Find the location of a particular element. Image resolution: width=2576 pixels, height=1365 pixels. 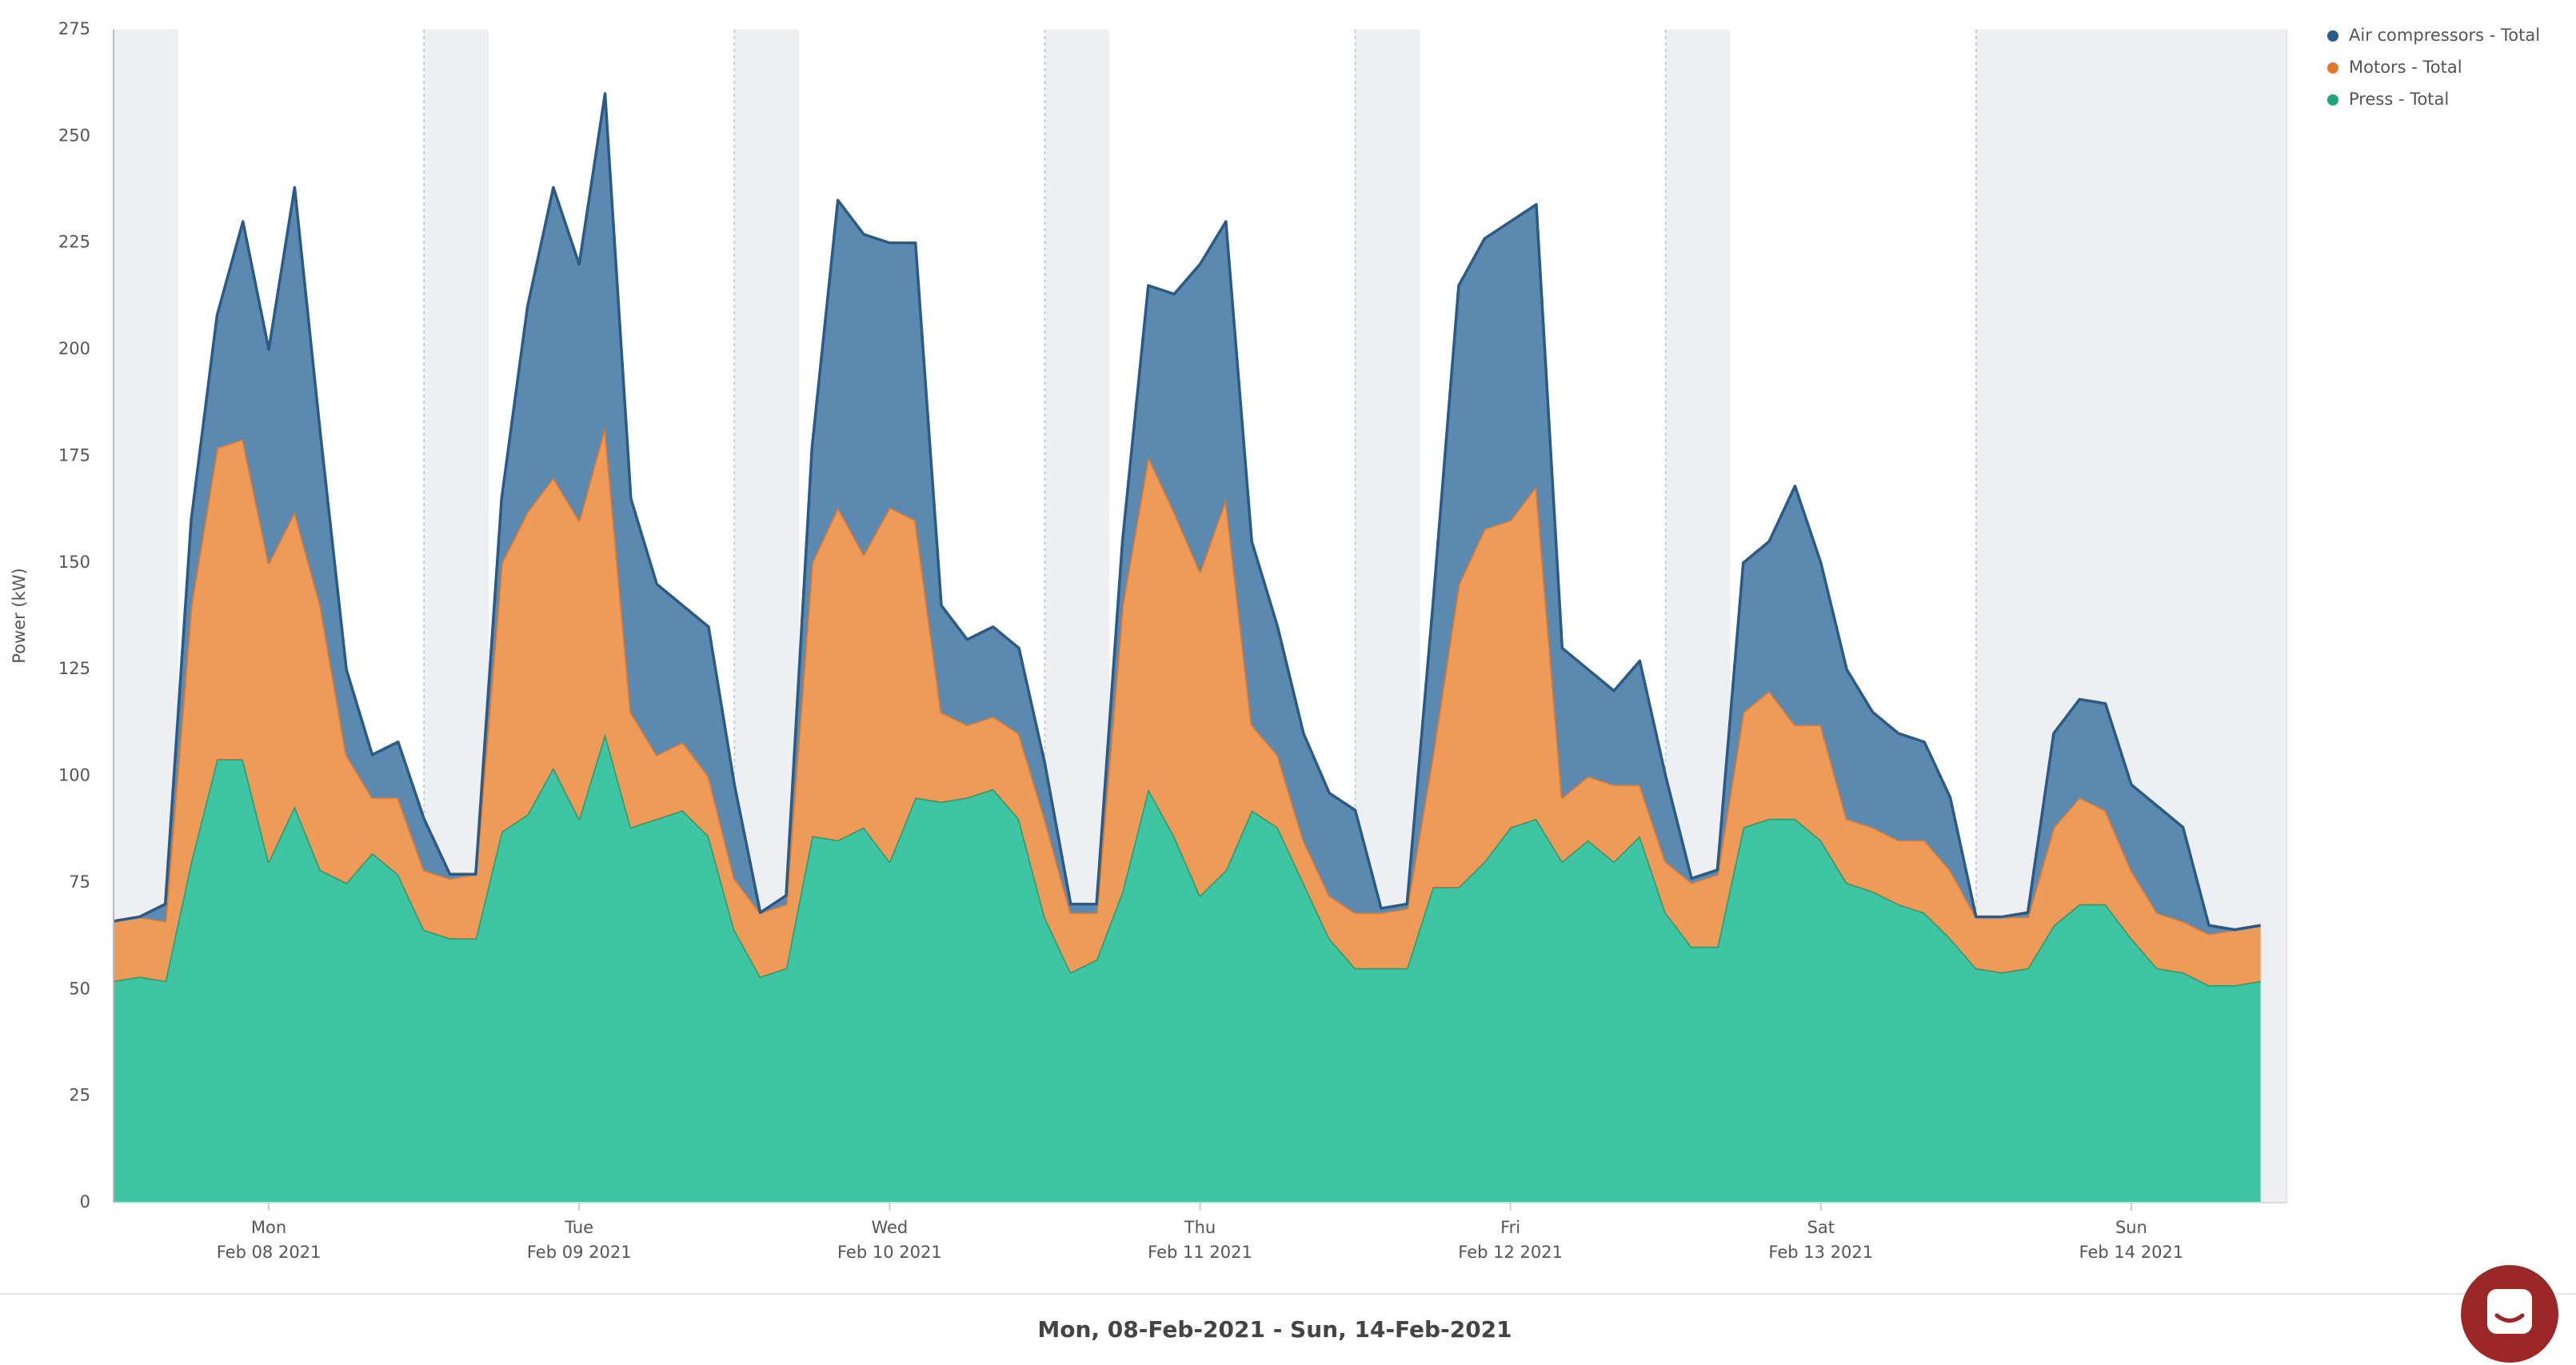

chat-icon-smile is located at coordinates (2510, 1318).